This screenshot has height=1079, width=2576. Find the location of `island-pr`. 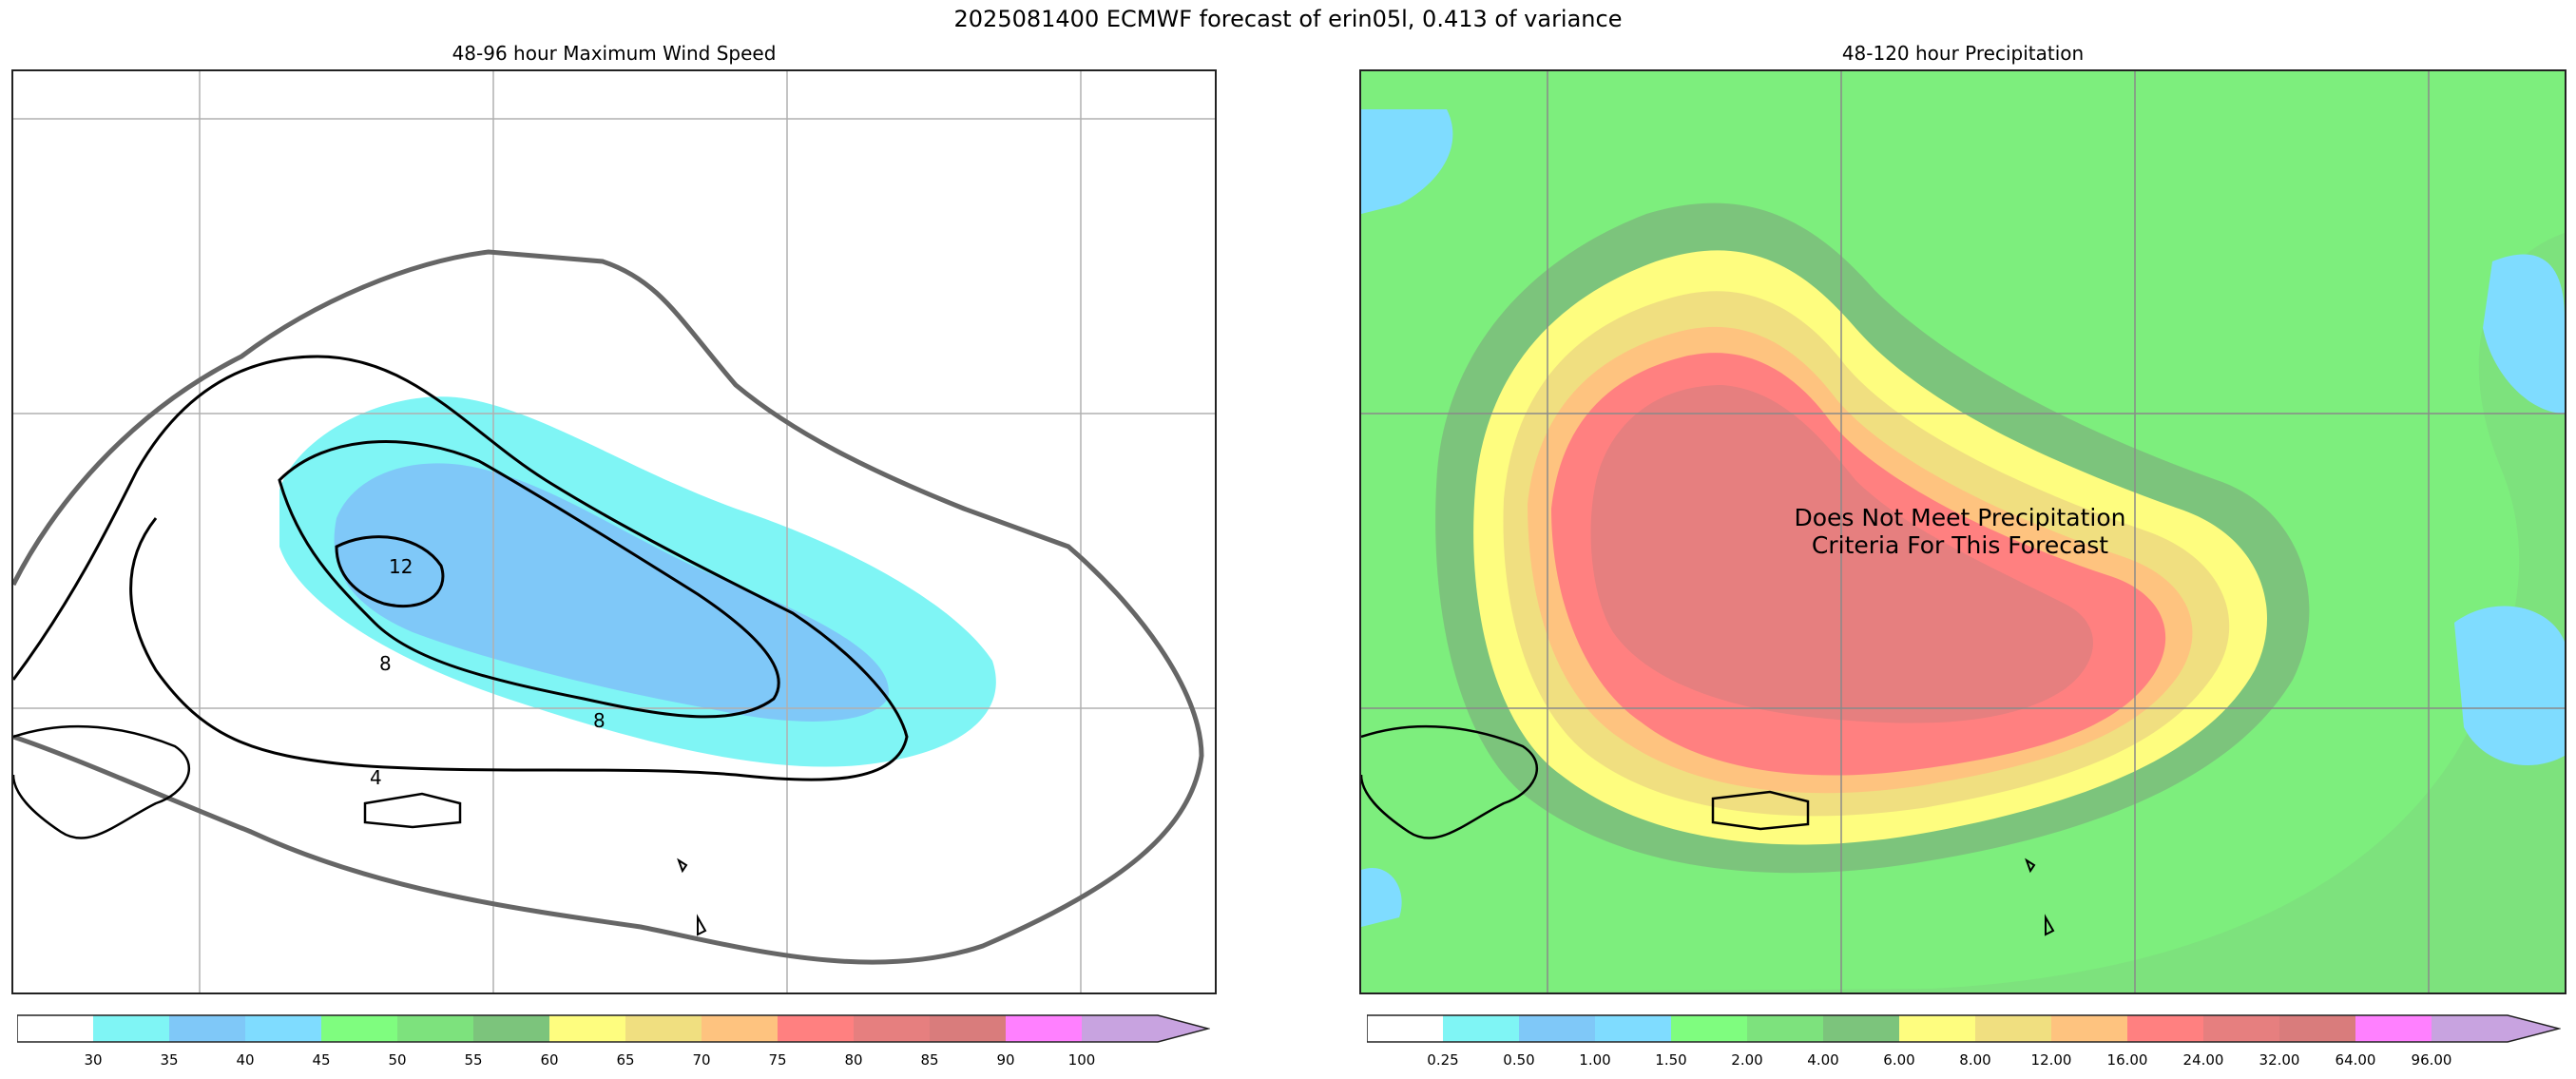

island-pr is located at coordinates (413, 810).